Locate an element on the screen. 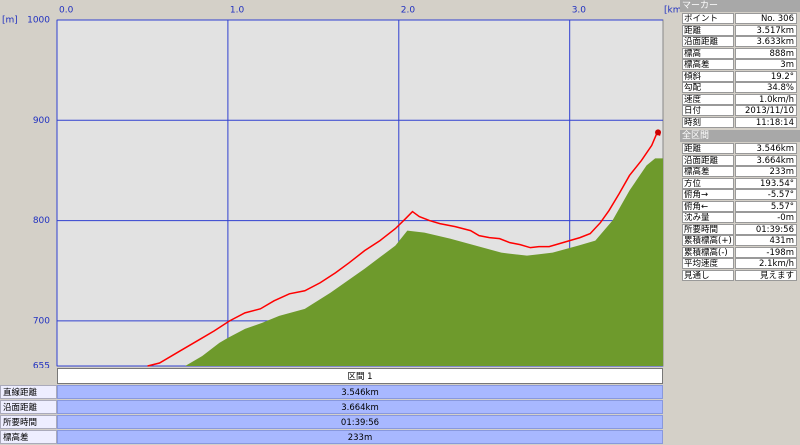 The height and width of the screenshot is (445, 800). section-value: 01:39:56 is located at coordinates (360, 422).